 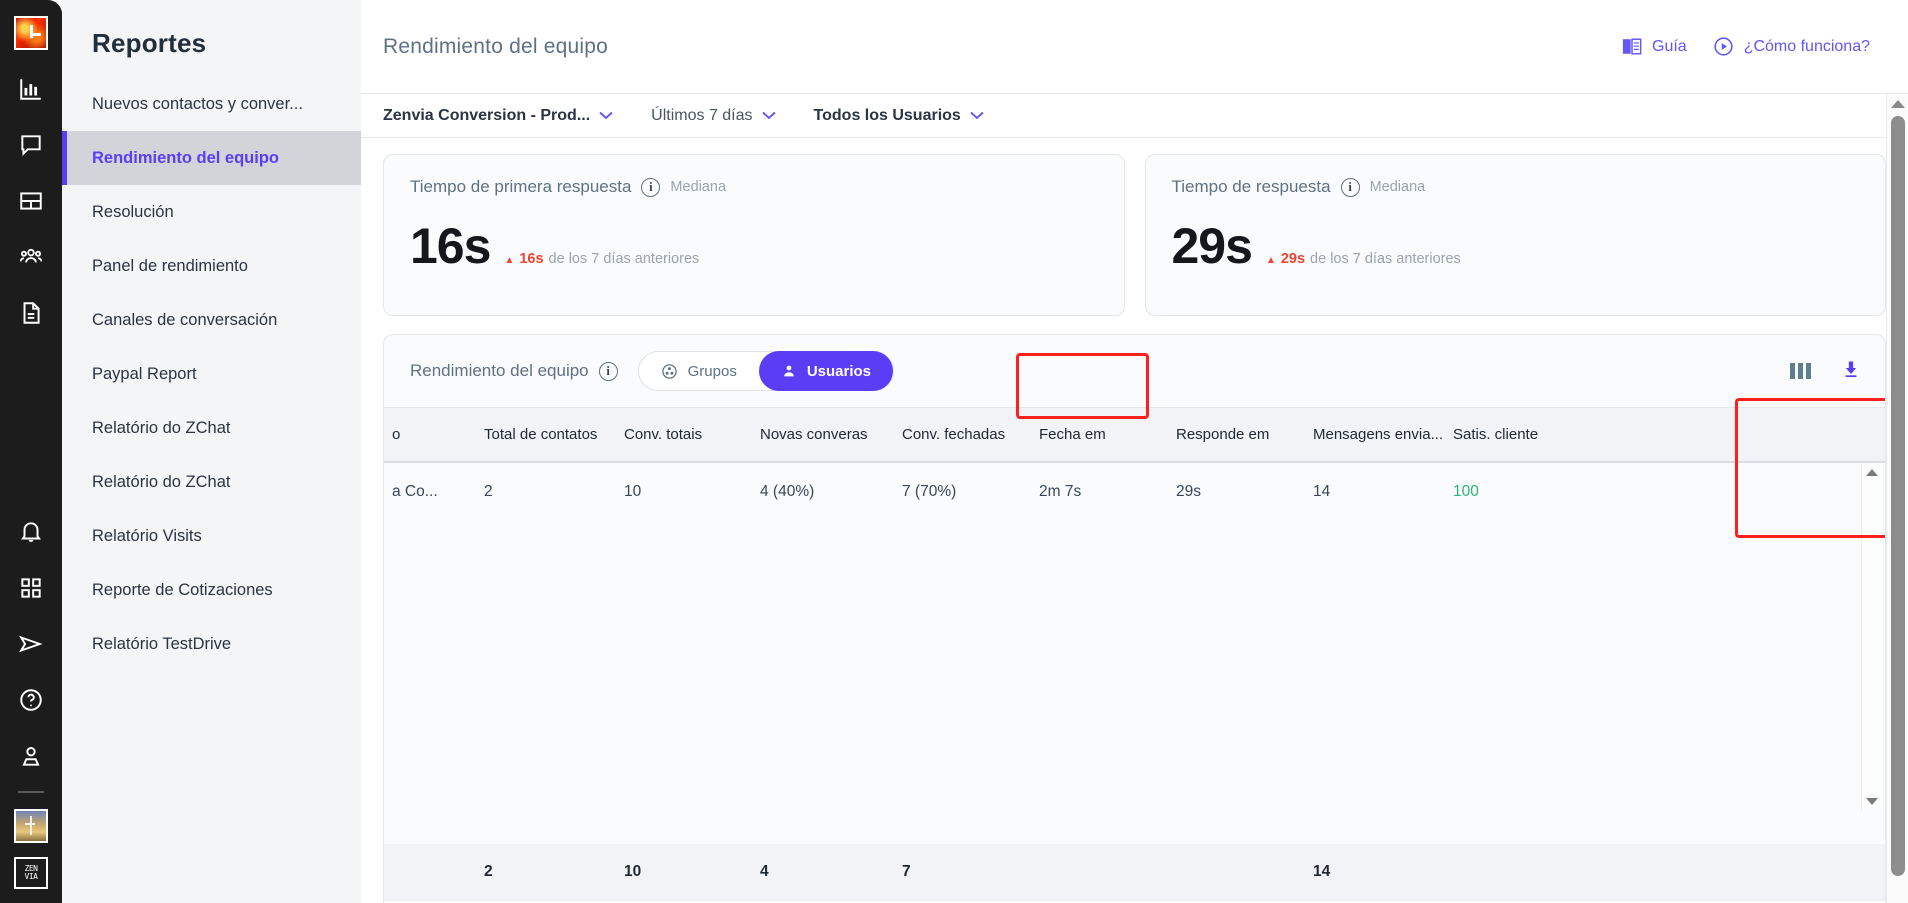 What do you see at coordinates (1871, 637) in the screenshot?
I see `table-vertical-scrollbar` at bounding box center [1871, 637].